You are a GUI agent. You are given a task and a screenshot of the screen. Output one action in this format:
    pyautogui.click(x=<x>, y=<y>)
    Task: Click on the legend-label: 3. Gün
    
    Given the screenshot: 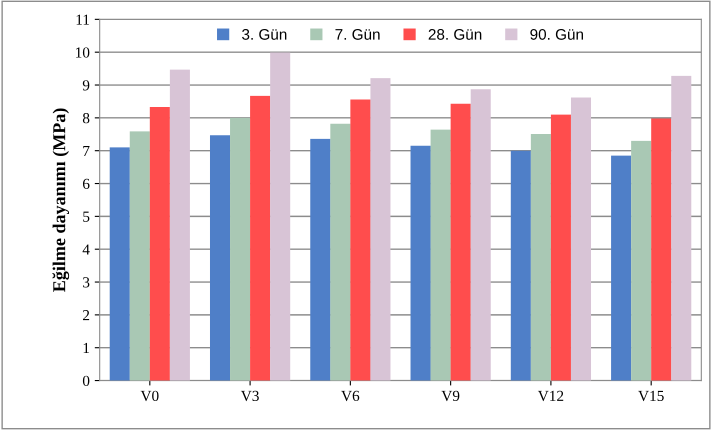 What is the action you would take?
    pyautogui.click(x=264, y=34)
    